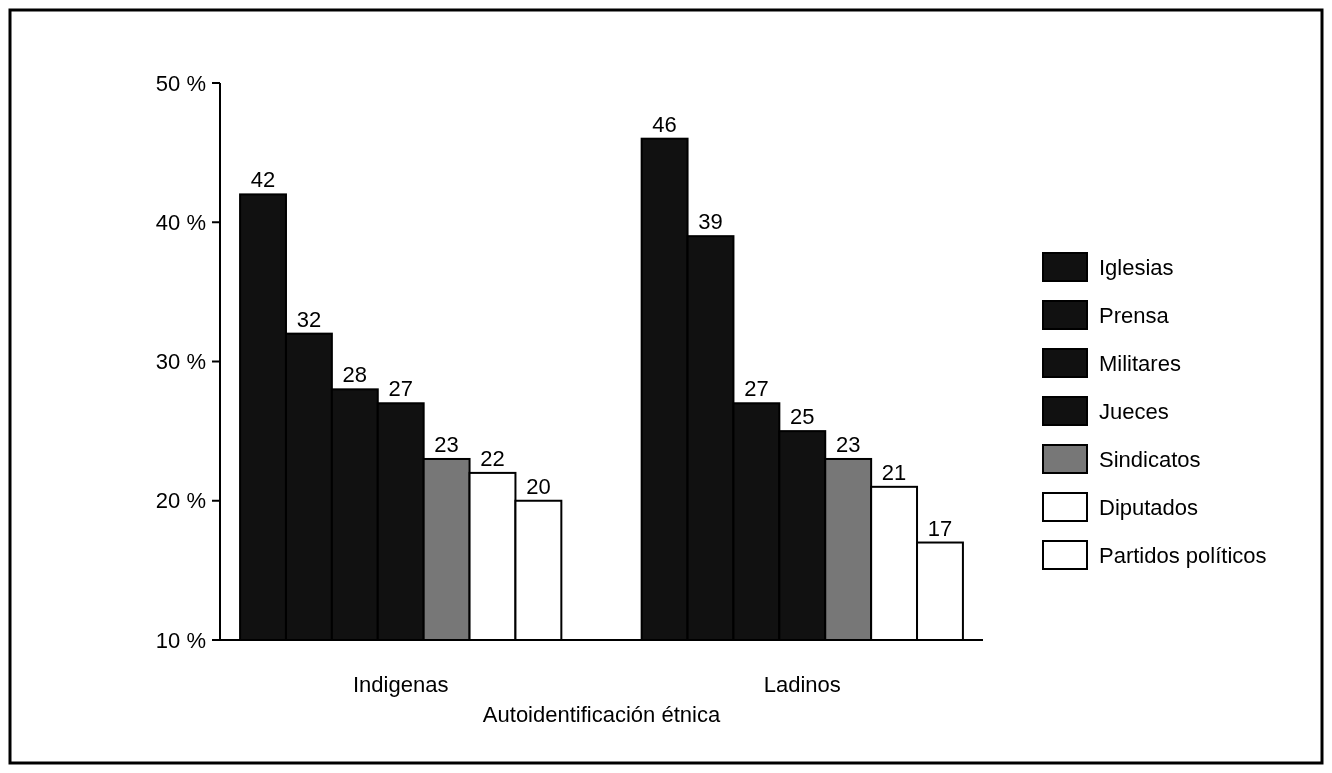 Image resolution: width=1332 pixels, height=773 pixels. Describe the element at coordinates (940, 528) in the screenshot. I see `data-label: 17` at that location.